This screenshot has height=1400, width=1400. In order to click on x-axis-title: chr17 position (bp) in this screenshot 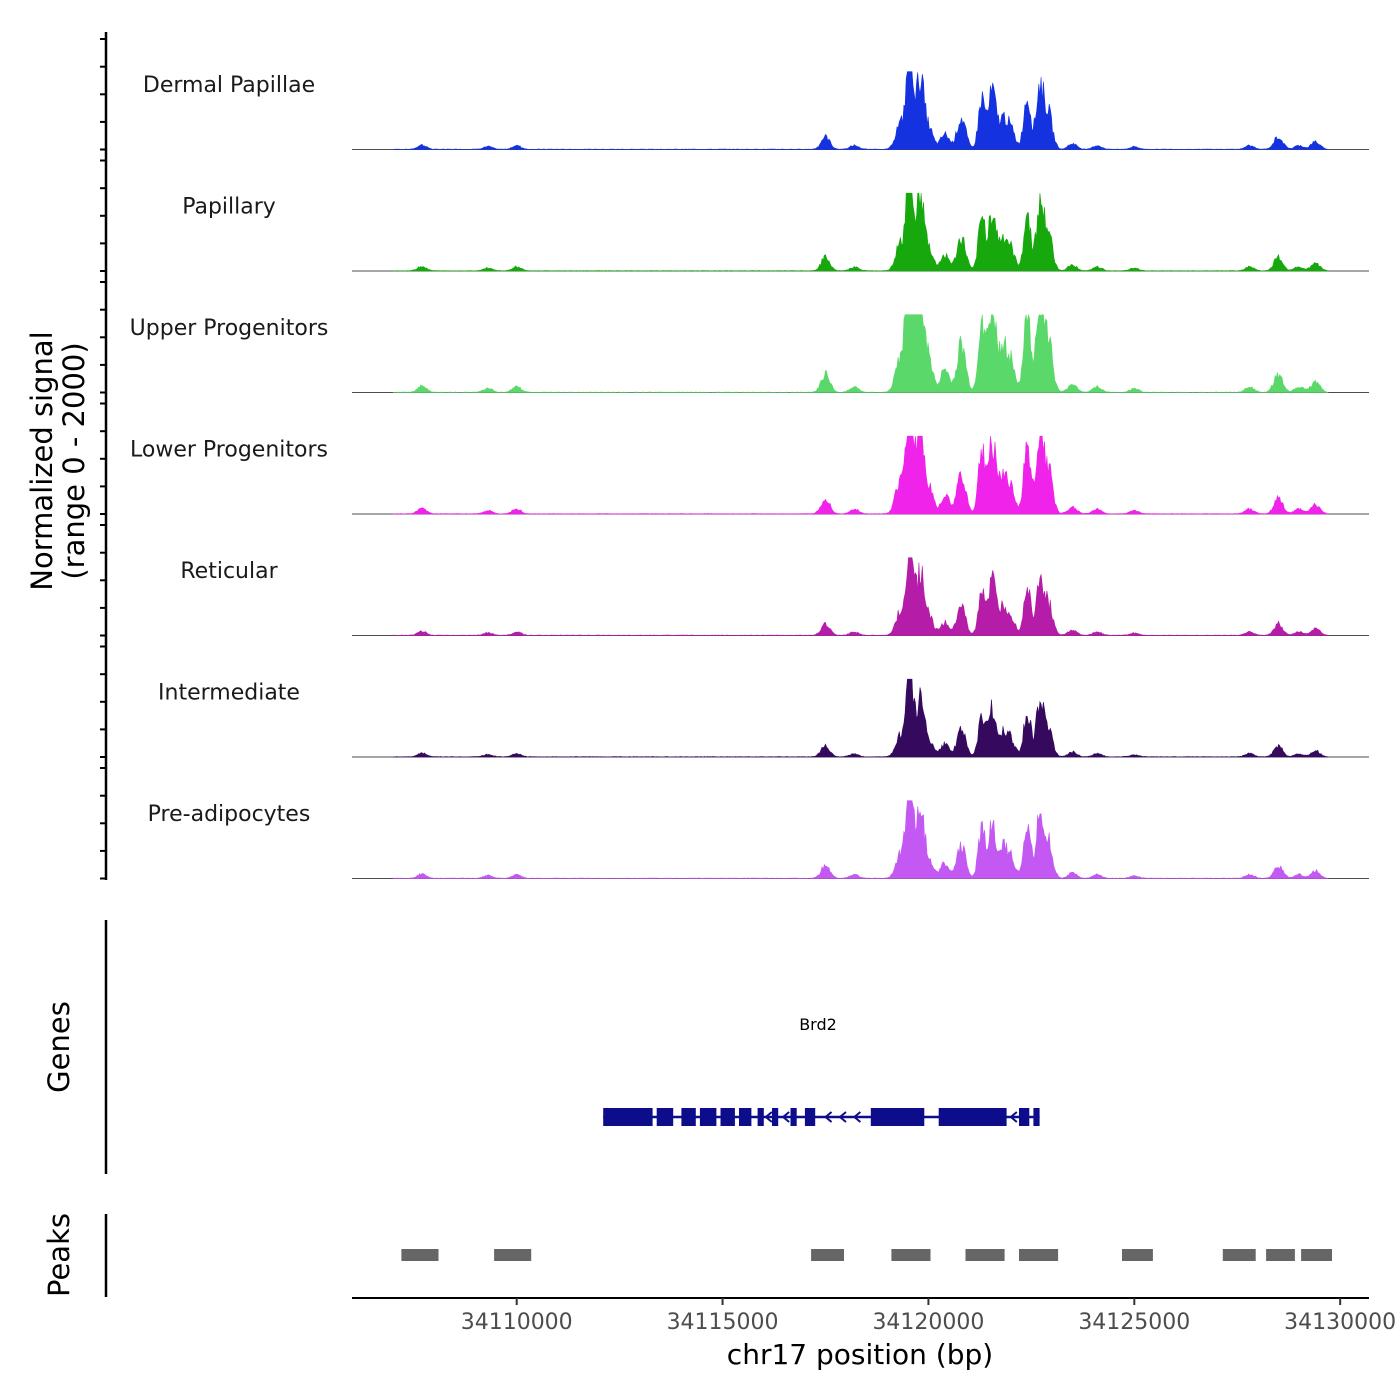, I will do `click(860, 1354)`.